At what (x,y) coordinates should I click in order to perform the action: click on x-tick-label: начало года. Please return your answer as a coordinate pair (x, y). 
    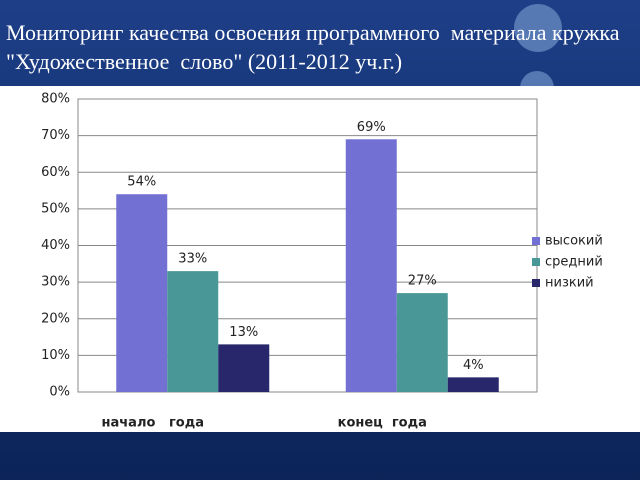
    Looking at the image, I should click on (153, 423).